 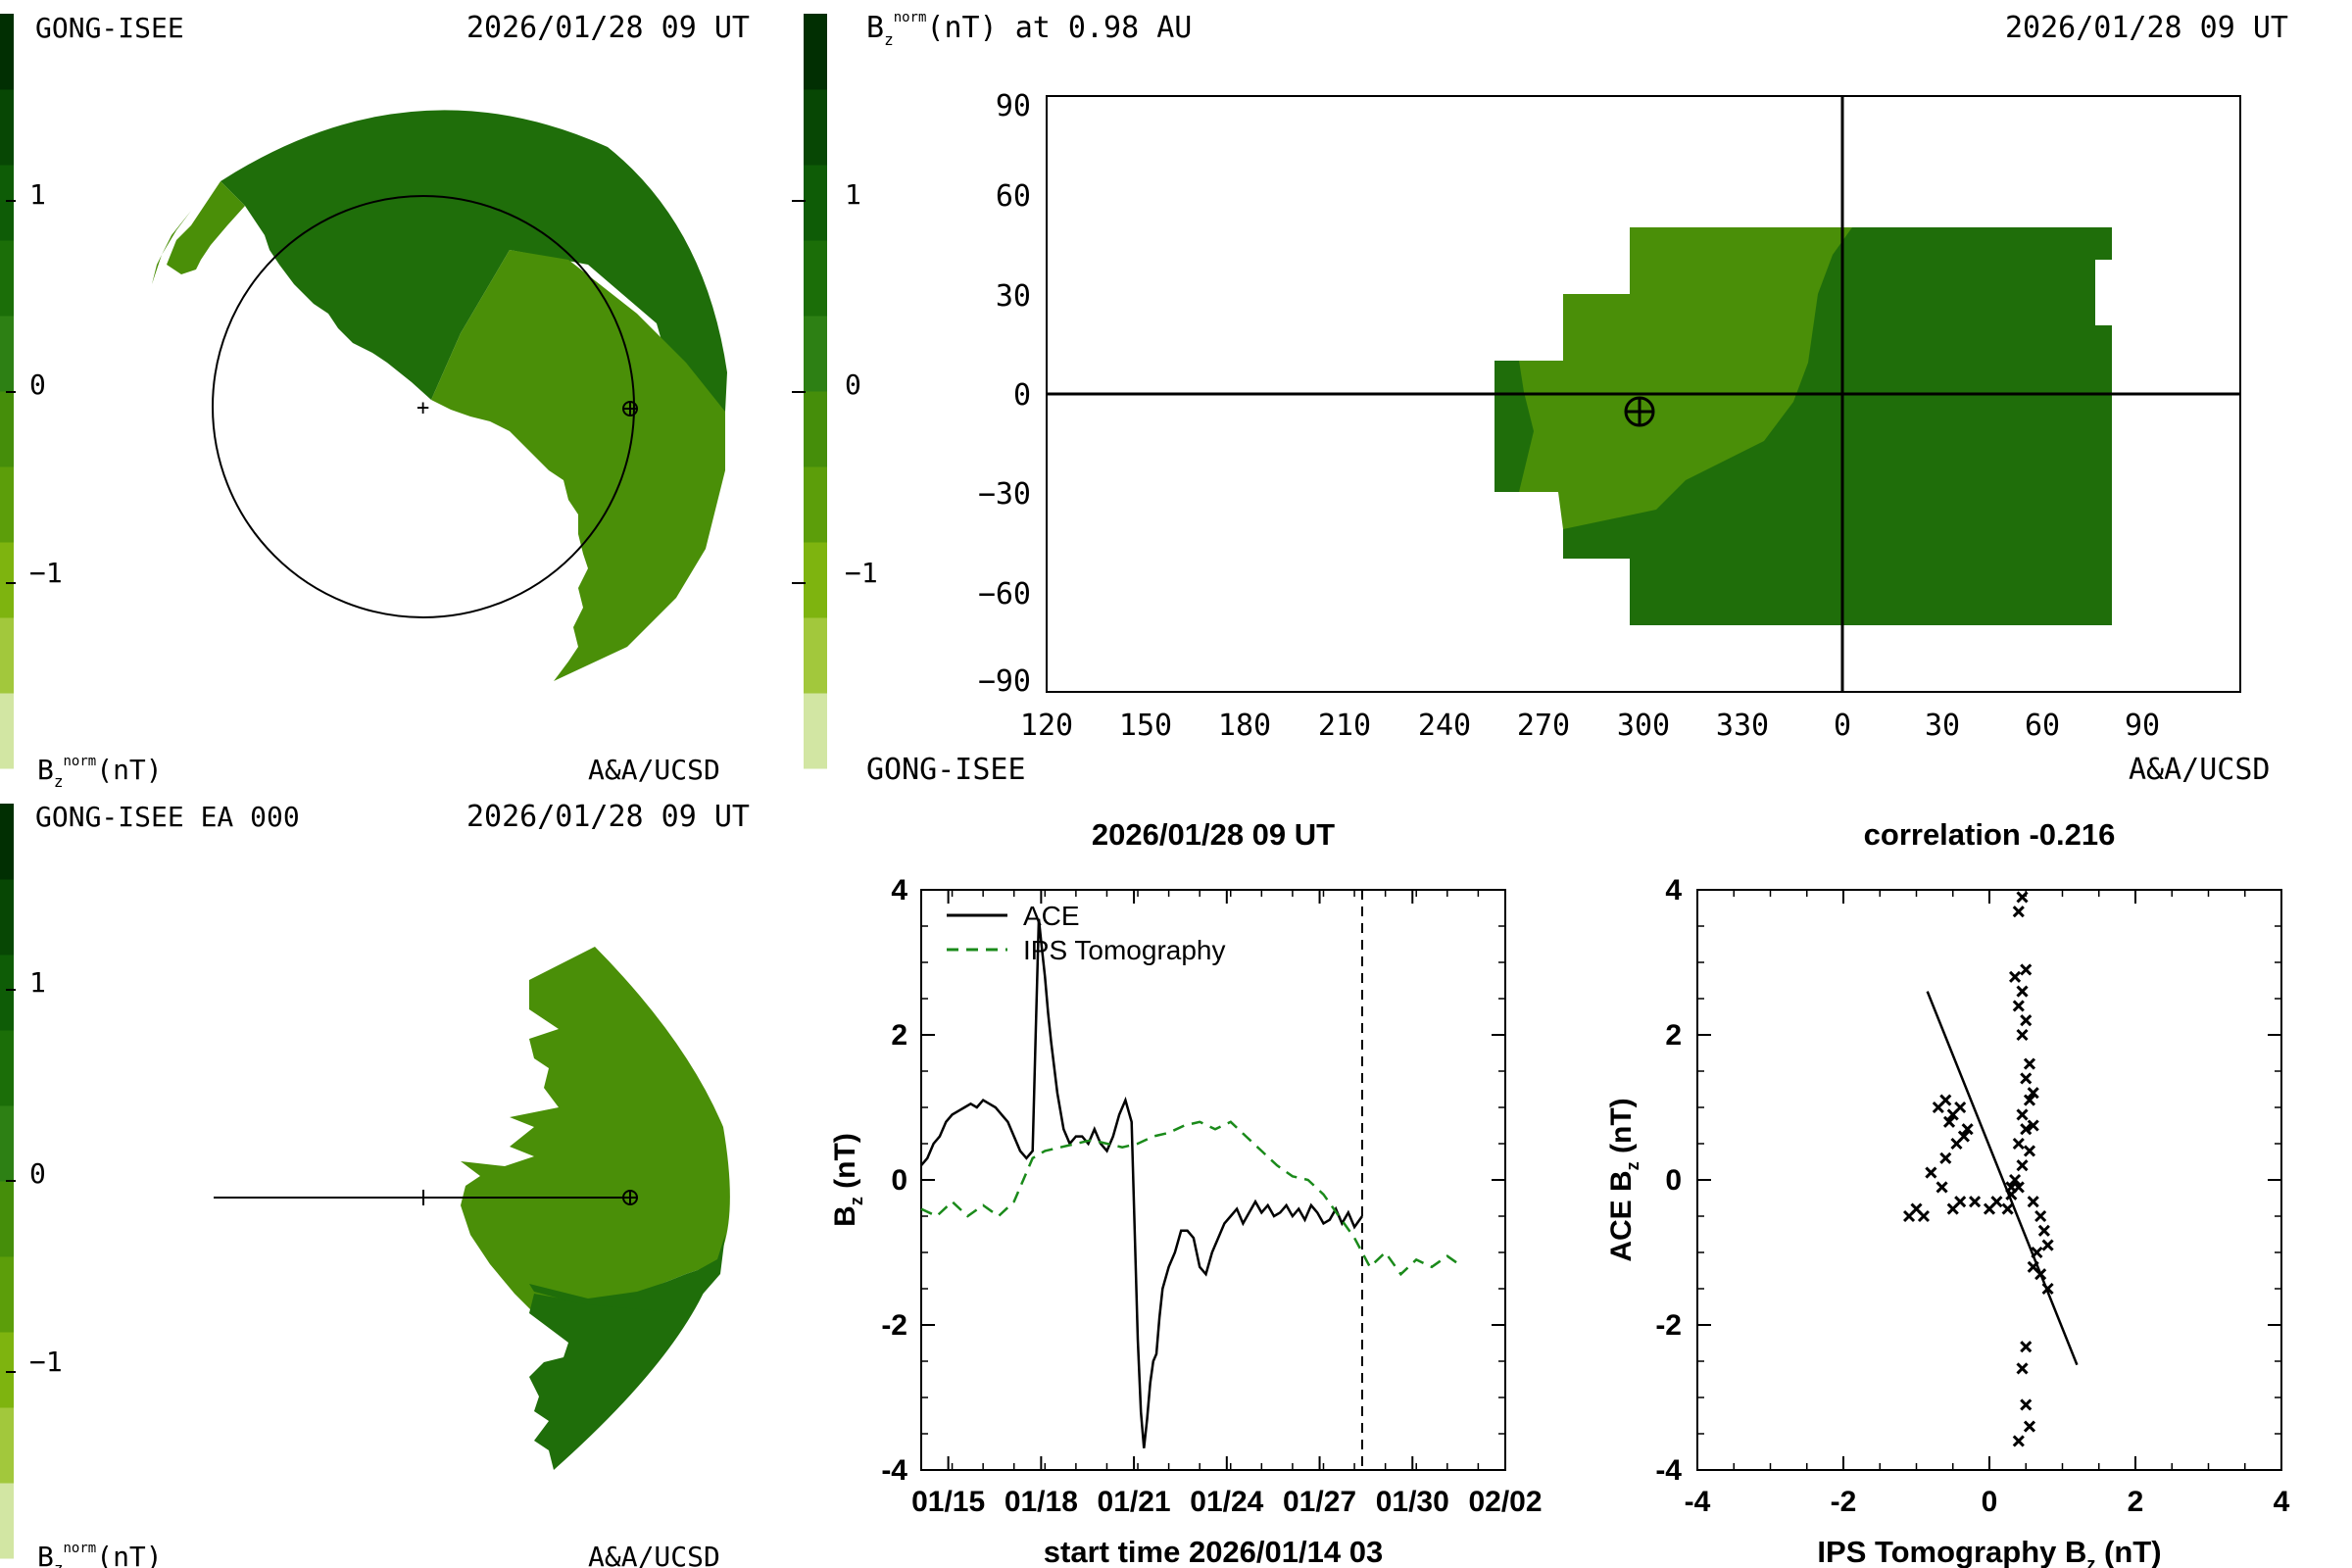 I want to click on plot-frame, so click(x=1989, y=1180).